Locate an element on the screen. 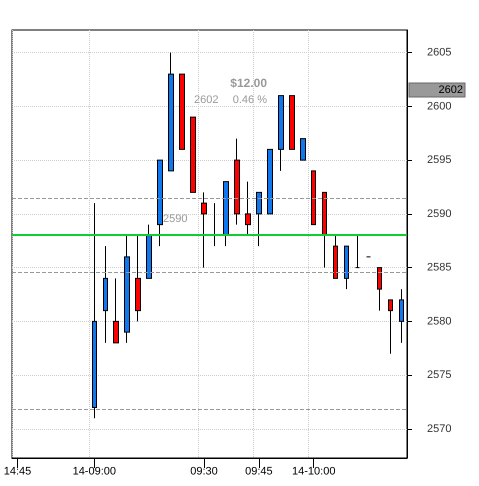 The width and height of the screenshot is (479, 486). annotation: 0.46 % is located at coordinates (250, 100).